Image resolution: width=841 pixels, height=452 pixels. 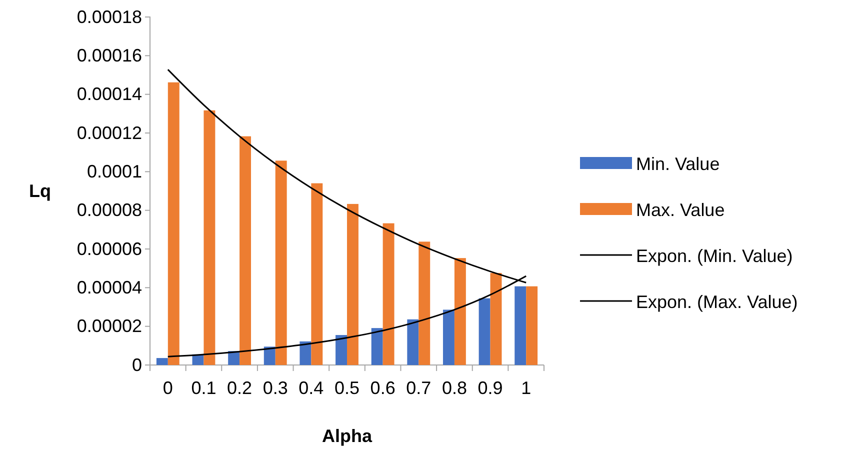 What do you see at coordinates (109, 55) in the screenshot?
I see `y-tick-label: 0.00016` at bounding box center [109, 55].